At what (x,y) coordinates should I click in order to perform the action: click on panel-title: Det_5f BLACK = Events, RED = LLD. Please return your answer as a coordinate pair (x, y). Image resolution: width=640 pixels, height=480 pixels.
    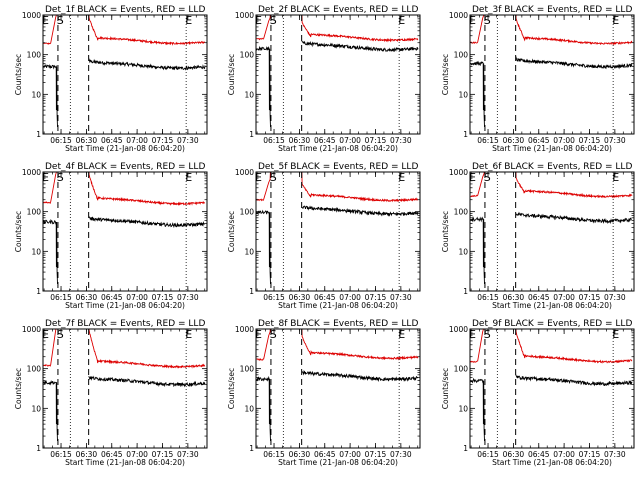
    Looking at the image, I should click on (338, 167).